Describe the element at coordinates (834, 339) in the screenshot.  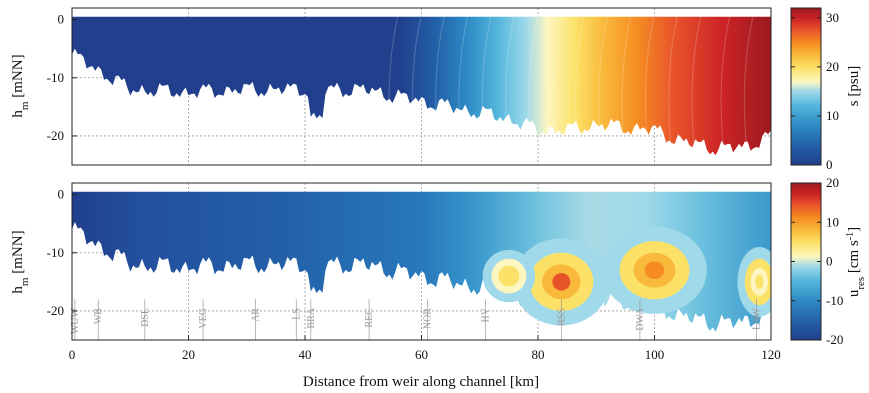
I see `colorbar-tick-label: -20` at that location.